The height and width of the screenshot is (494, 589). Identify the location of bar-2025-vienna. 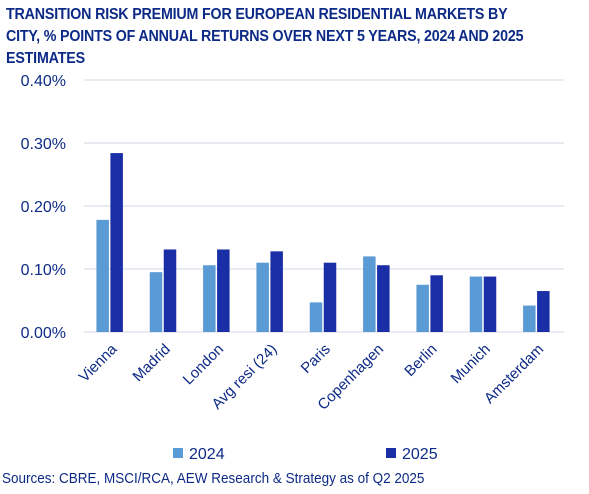
(116, 242).